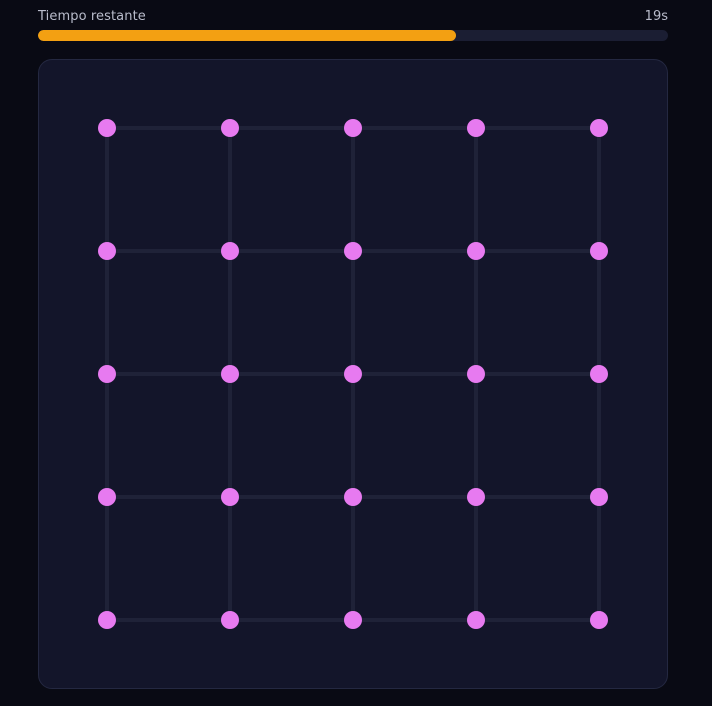  What do you see at coordinates (92, 16) in the screenshot?
I see `timer-label: Tiempo restante` at bounding box center [92, 16].